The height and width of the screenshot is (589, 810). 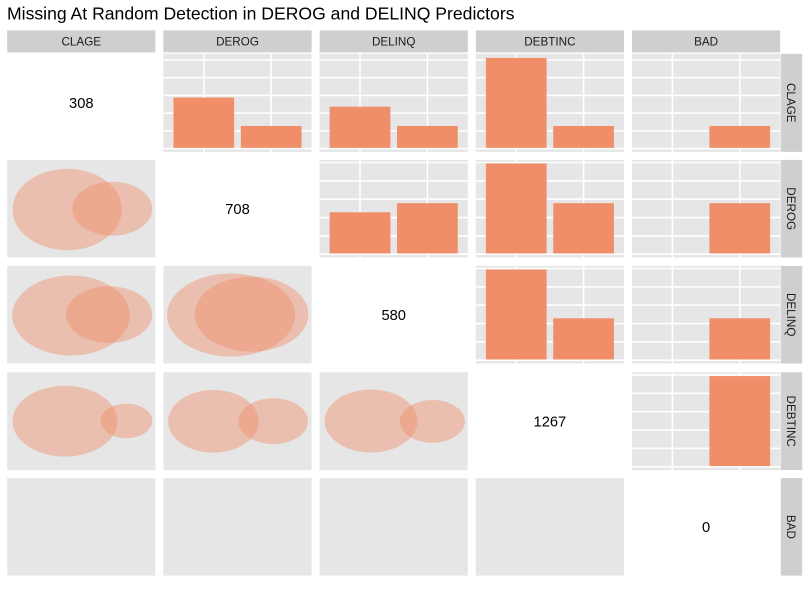 What do you see at coordinates (706, 528) in the screenshot?
I see `svg-text: 0` at bounding box center [706, 528].